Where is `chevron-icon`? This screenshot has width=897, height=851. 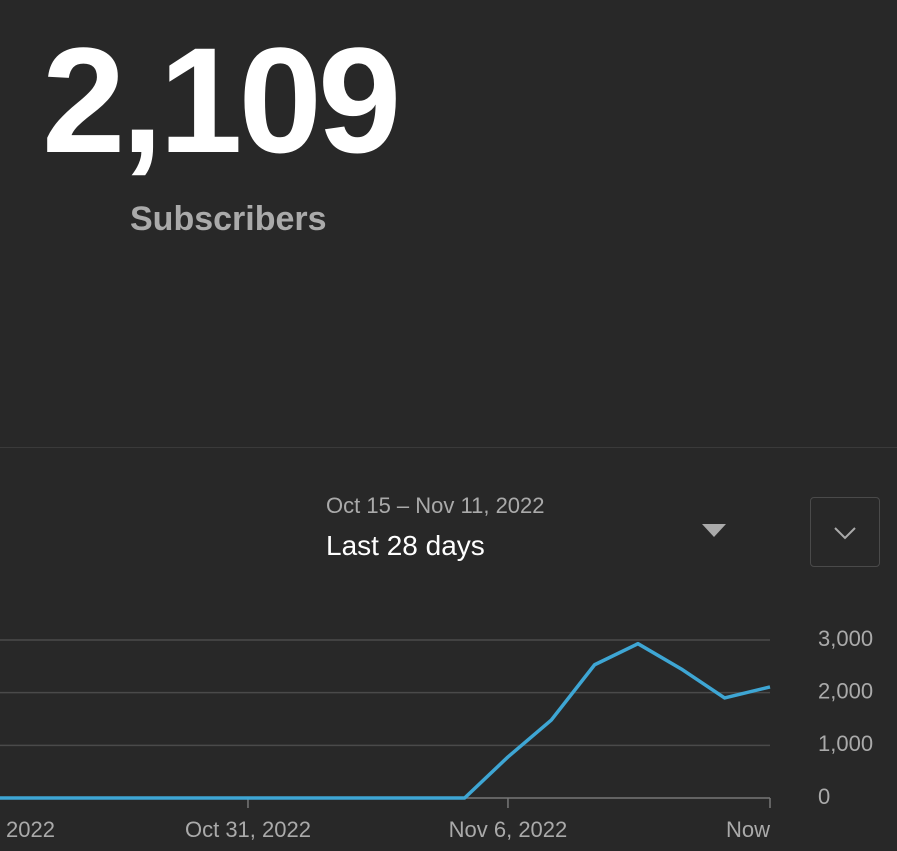
chevron-icon is located at coordinates (845, 533).